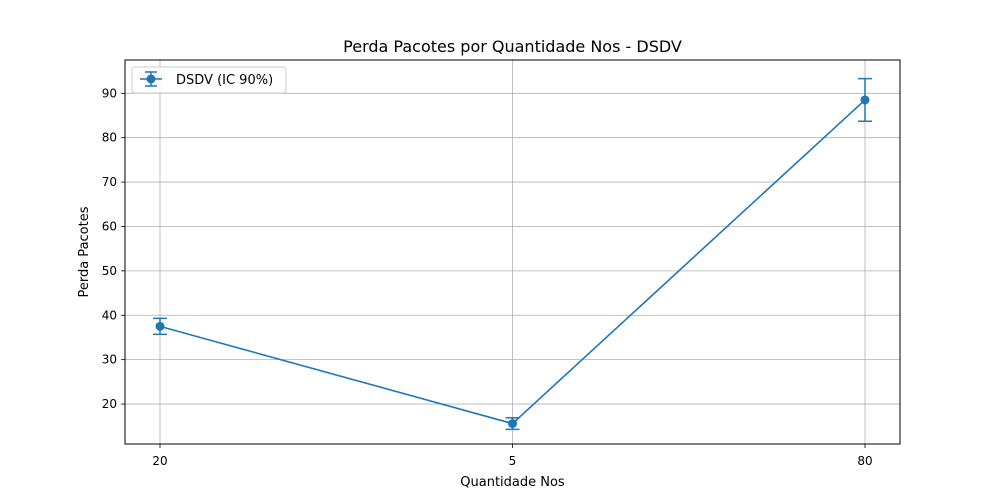 The height and width of the screenshot is (500, 1000). I want to click on y-tick-label: 30, so click(109, 360).